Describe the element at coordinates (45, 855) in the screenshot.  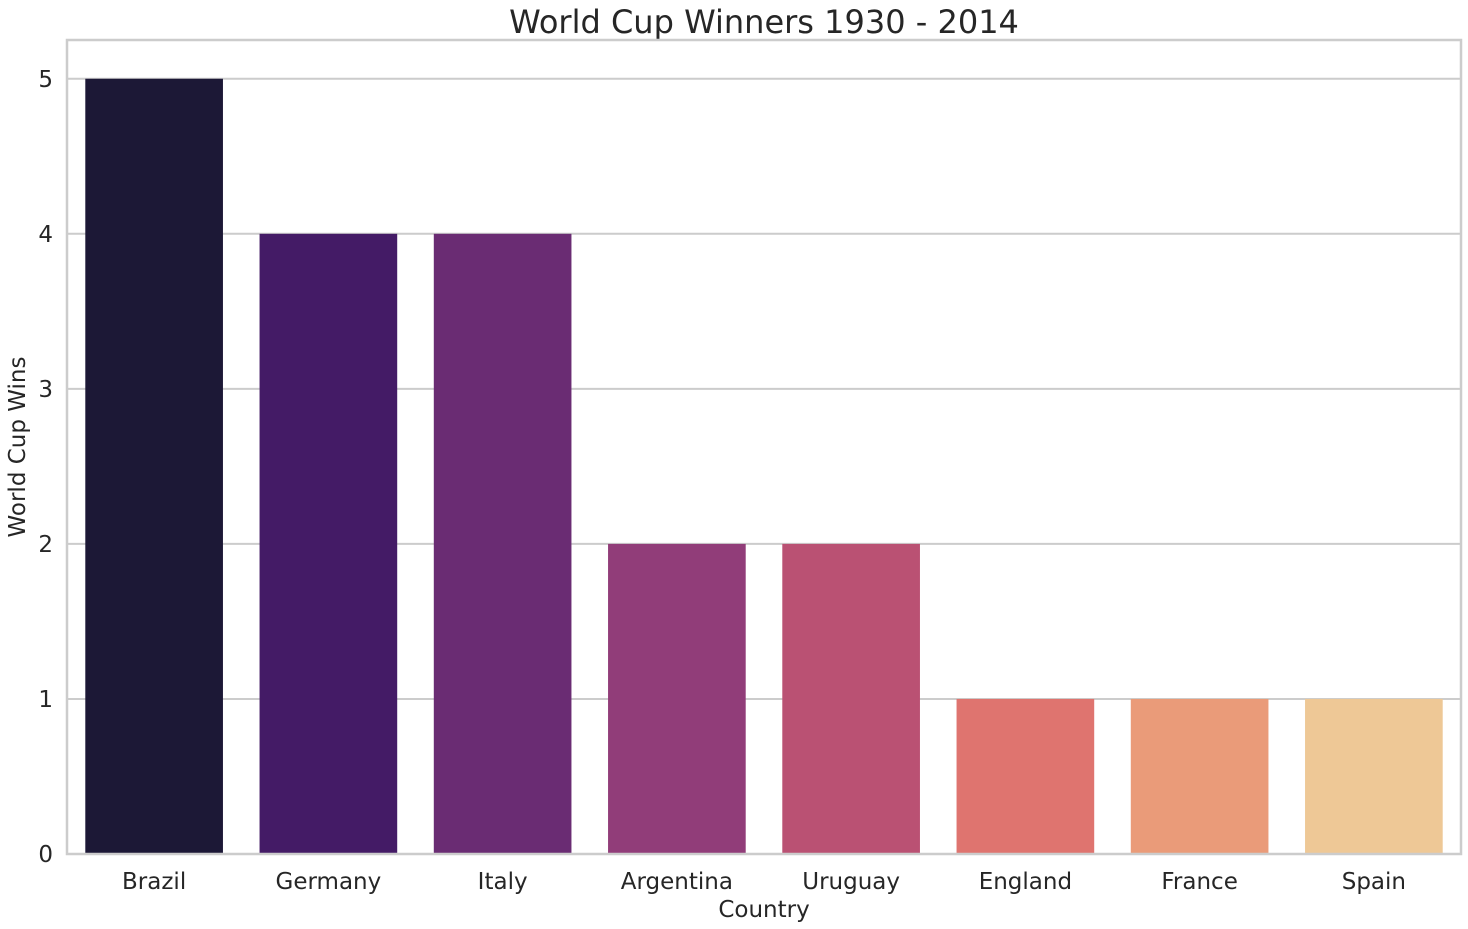
I see `y-tick-label: 0` at that location.